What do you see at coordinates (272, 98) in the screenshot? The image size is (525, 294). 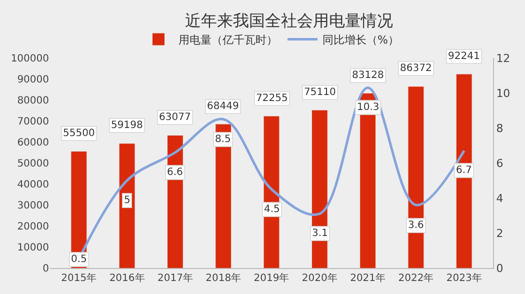 I see `data-label: 72255` at bounding box center [272, 98].